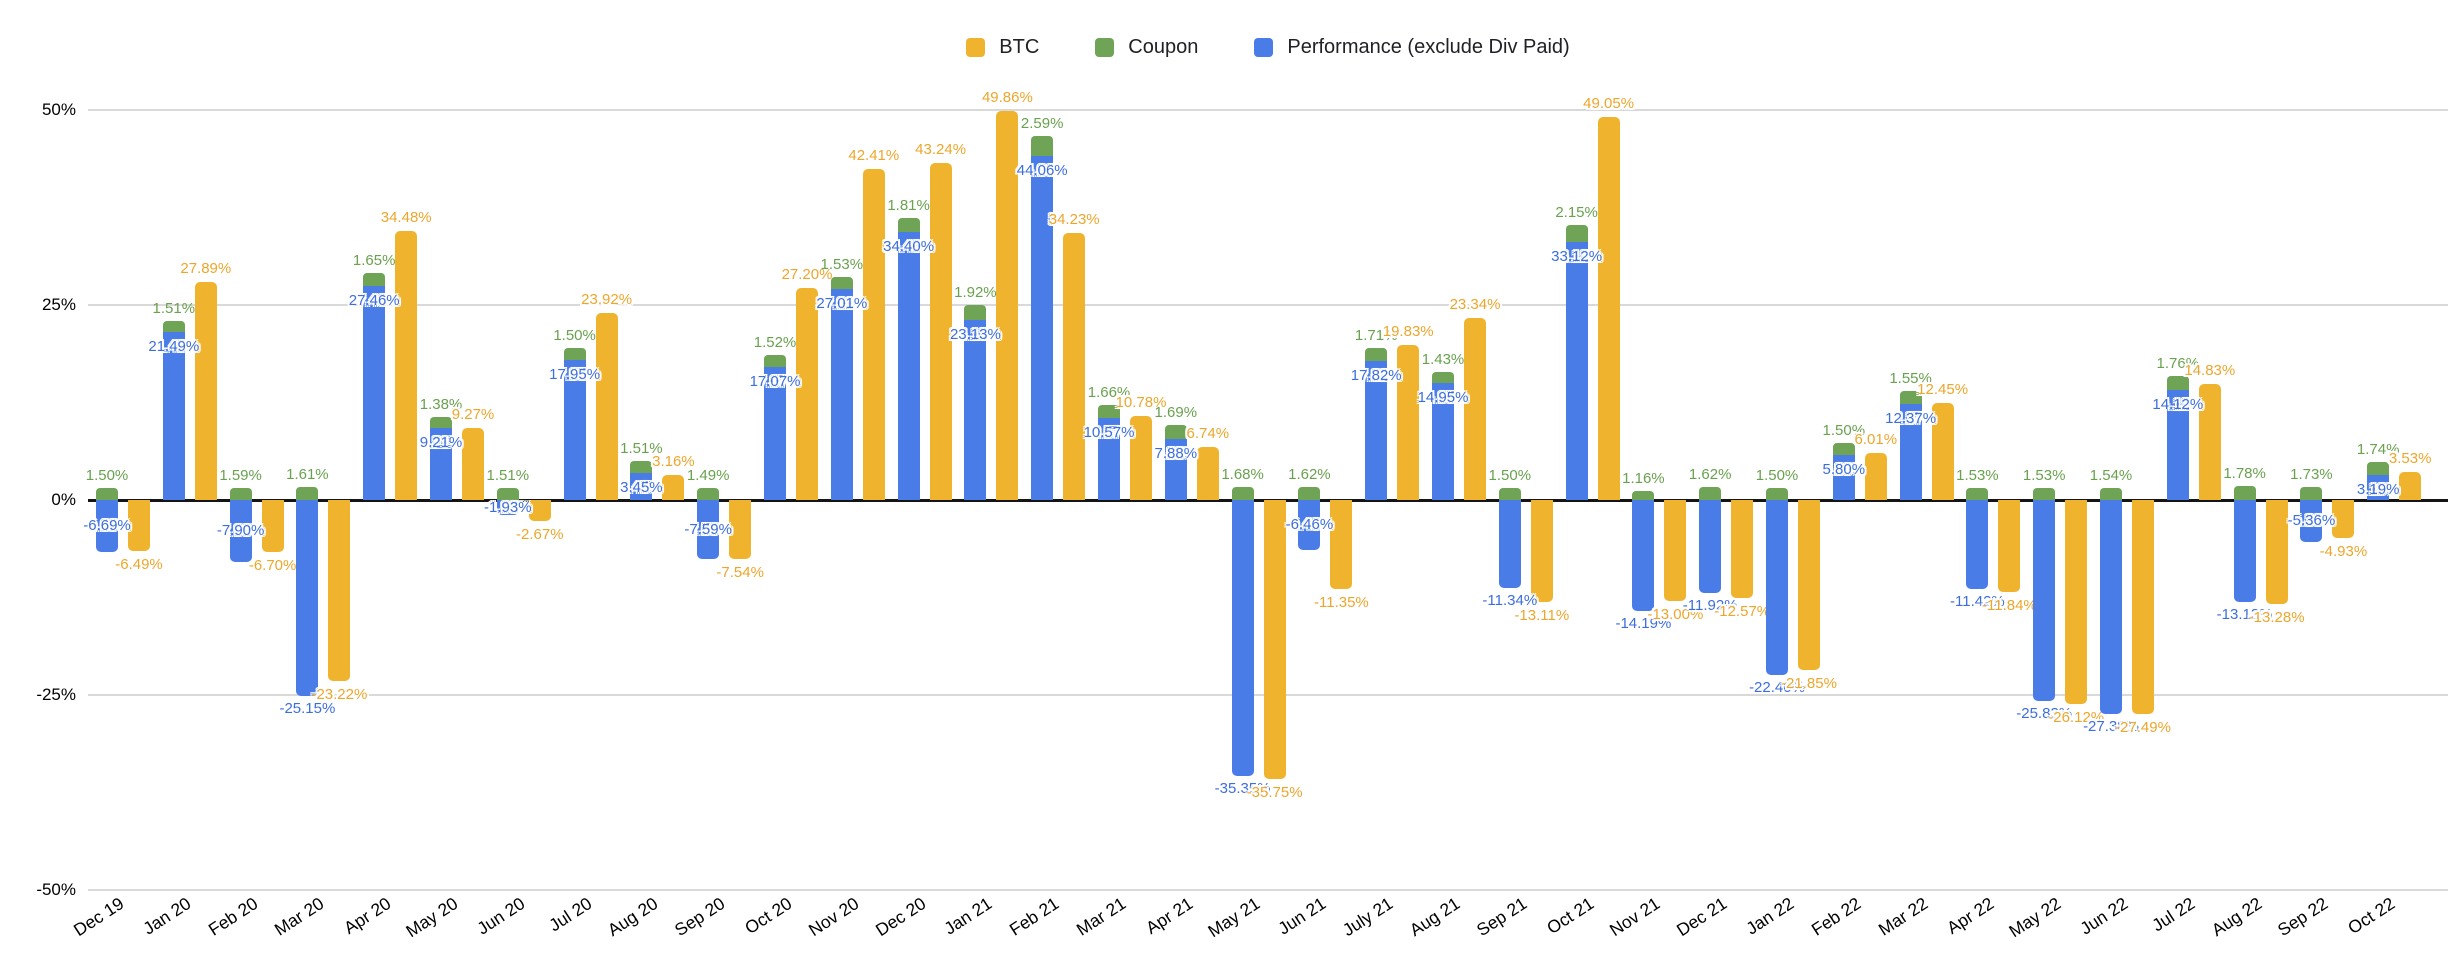 This screenshot has width=2460, height=958. Describe the element at coordinates (1443, 398) in the screenshot. I see `performance-value-label: 14.95%` at that location.